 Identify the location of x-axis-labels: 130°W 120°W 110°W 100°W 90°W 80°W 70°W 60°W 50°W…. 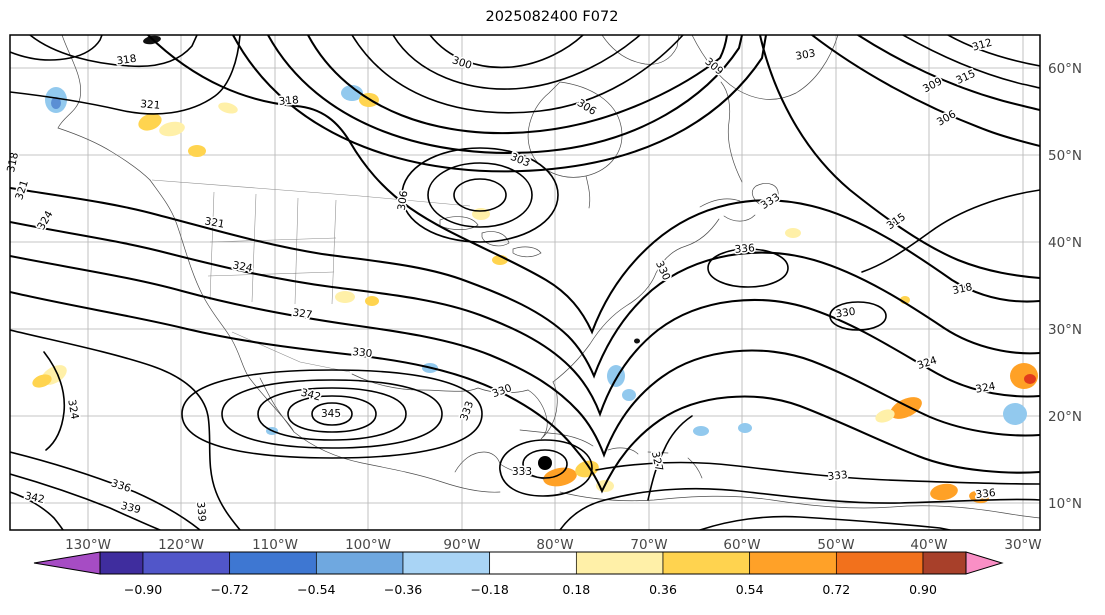
(553, 545).